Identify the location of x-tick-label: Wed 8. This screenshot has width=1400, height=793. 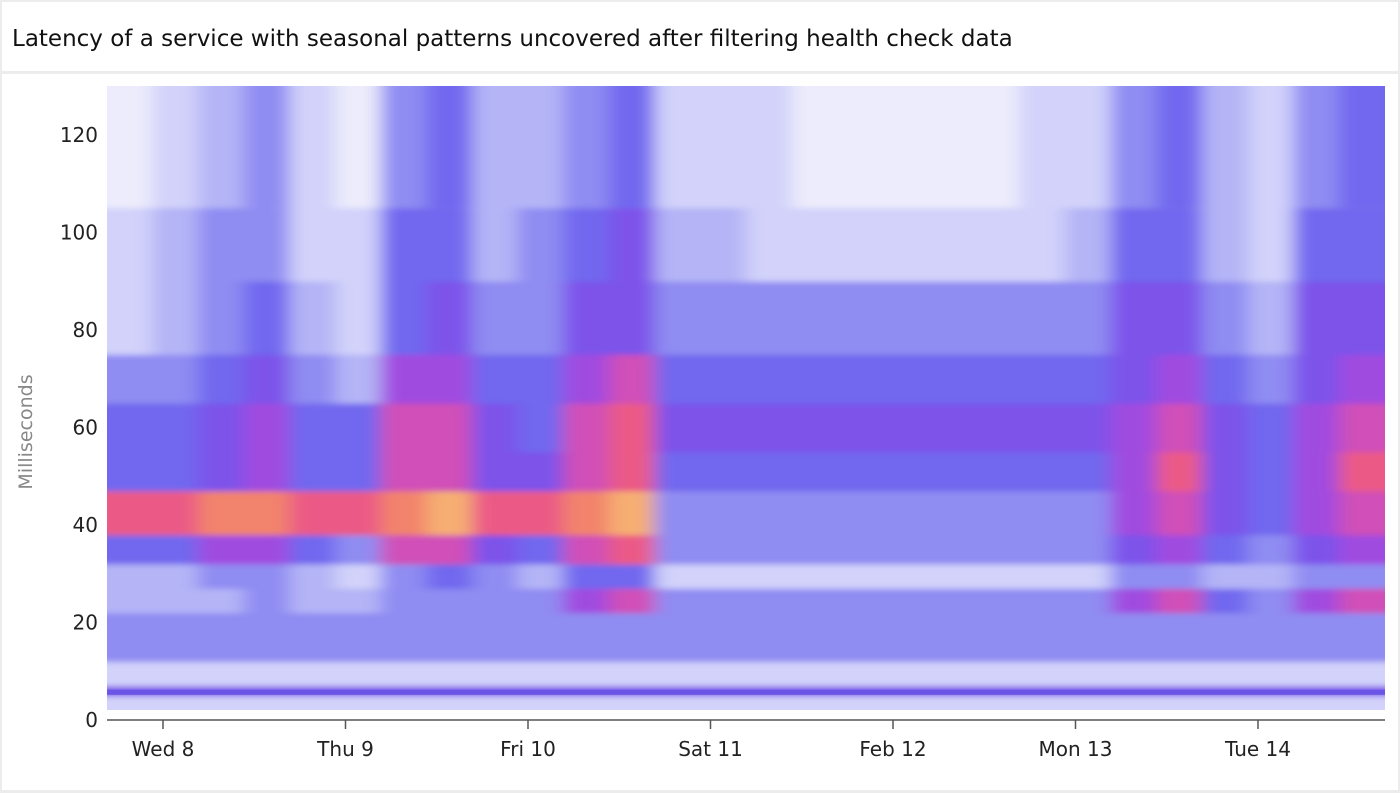
(163, 749).